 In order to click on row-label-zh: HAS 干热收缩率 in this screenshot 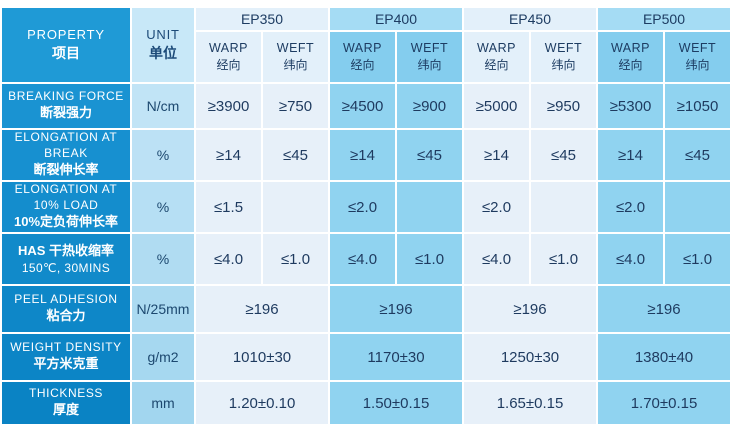, I will do `click(66, 250)`.